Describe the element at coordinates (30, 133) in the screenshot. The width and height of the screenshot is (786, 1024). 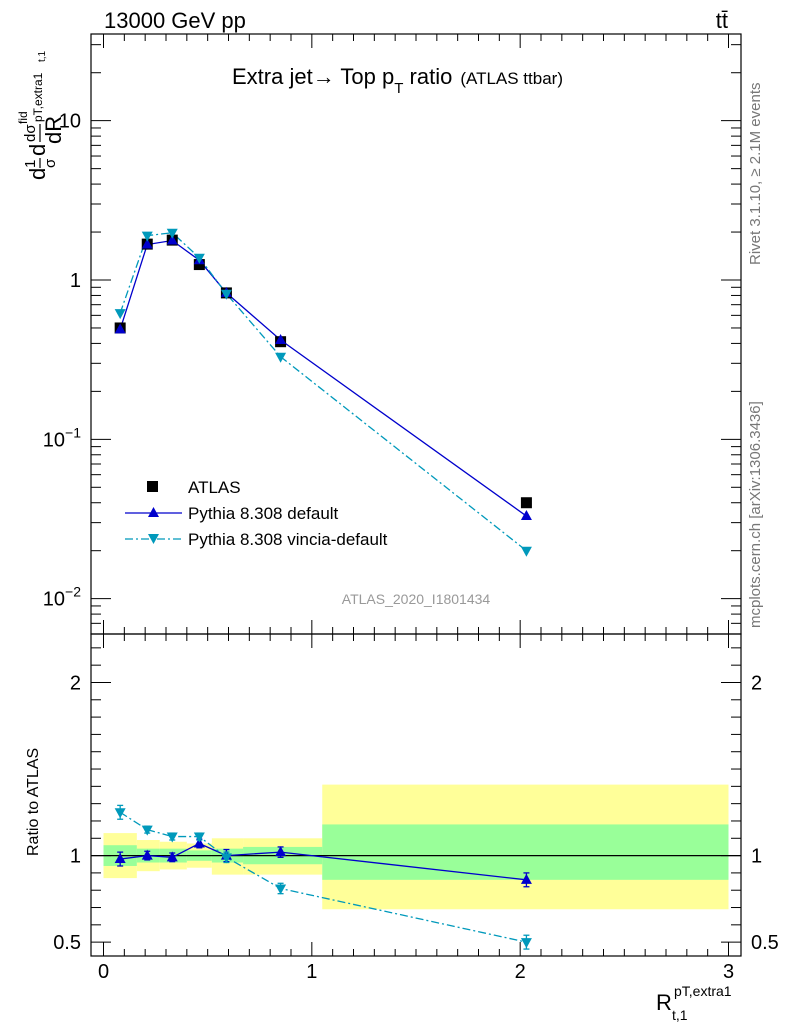
I see `svg-text: dσ` at that location.